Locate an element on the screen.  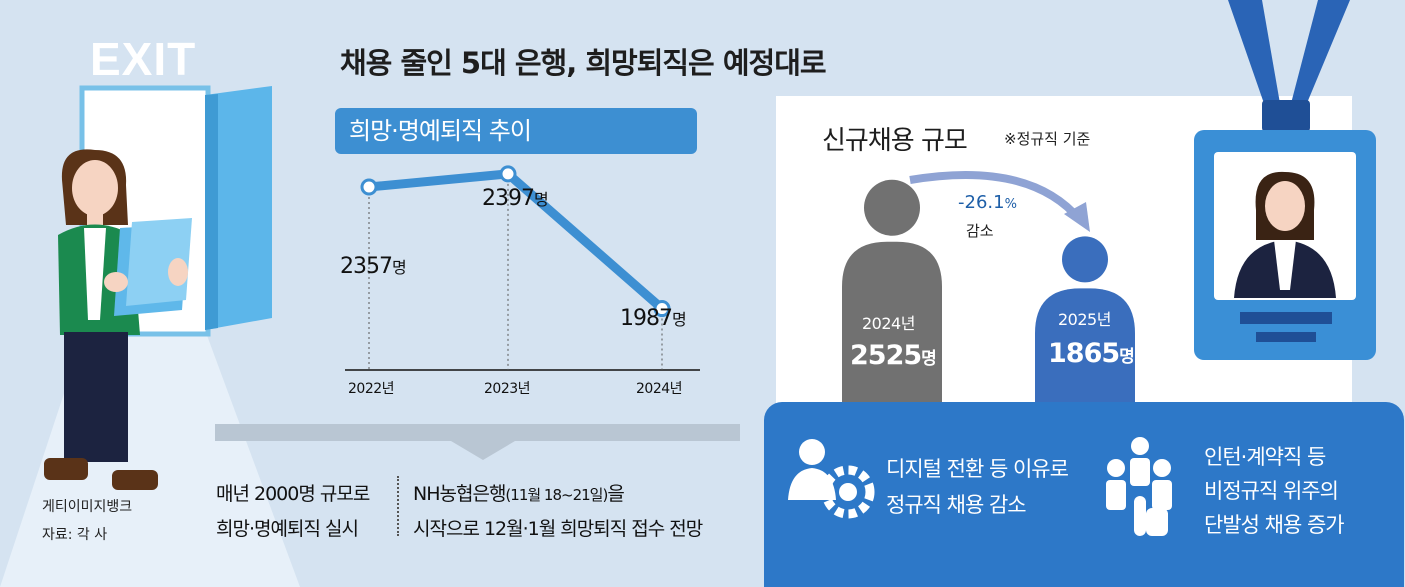
source-note: 자료: 각 사 is located at coordinates (75, 535).